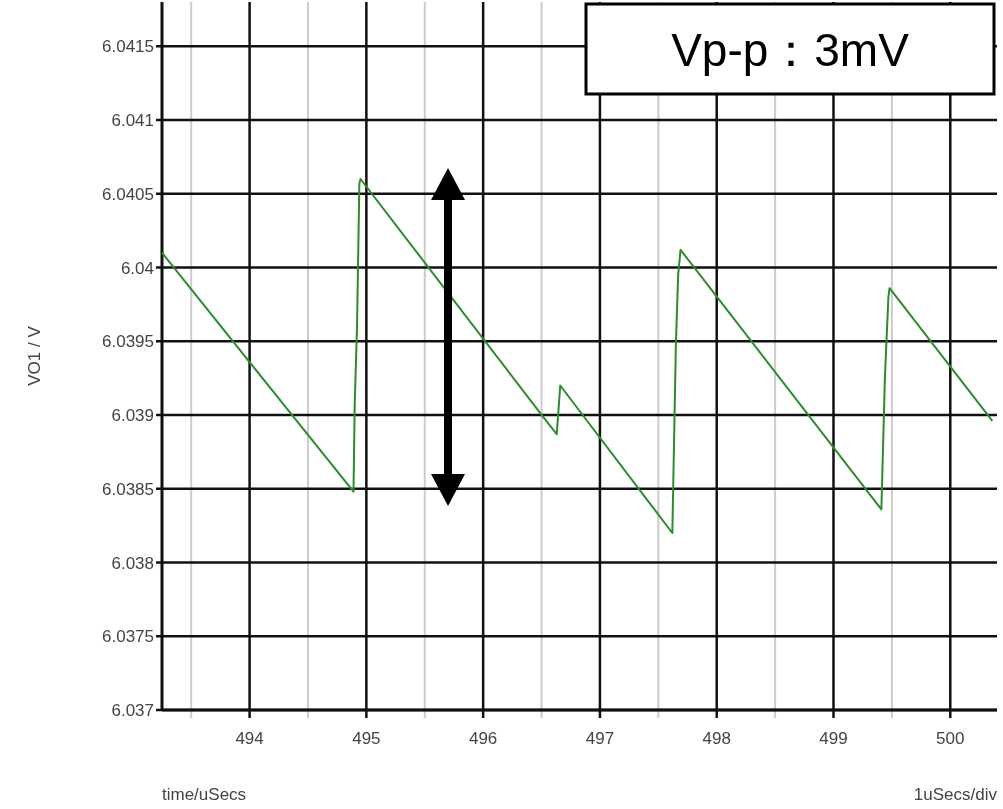 The height and width of the screenshot is (809, 1003). What do you see at coordinates (132, 415) in the screenshot?
I see `y-tick-label: 6.039` at bounding box center [132, 415].